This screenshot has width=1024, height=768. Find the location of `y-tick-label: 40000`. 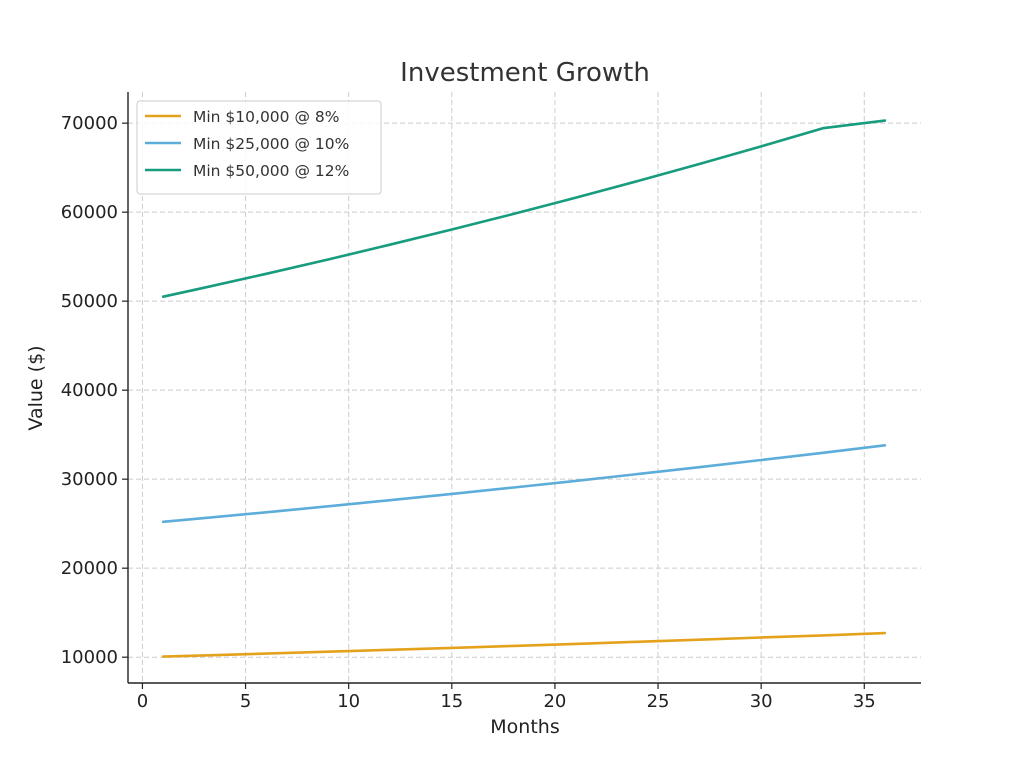

y-tick-label: 40000 is located at coordinates (89, 390).